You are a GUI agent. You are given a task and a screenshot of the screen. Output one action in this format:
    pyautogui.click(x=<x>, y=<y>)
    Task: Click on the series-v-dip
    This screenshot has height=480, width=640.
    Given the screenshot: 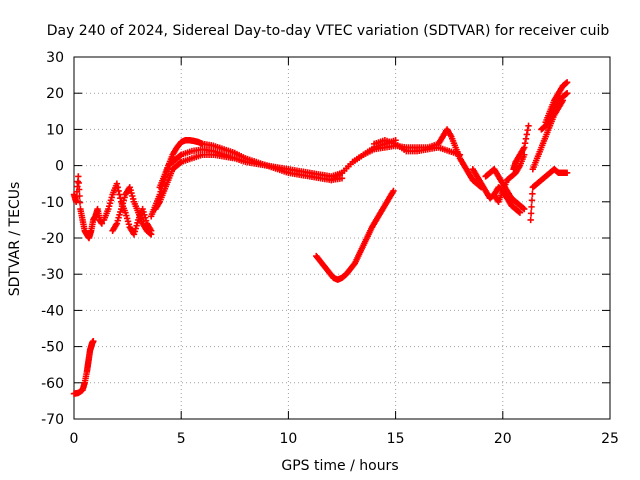 What is the action you would take?
    pyautogui.click(x=355, y=235)
    